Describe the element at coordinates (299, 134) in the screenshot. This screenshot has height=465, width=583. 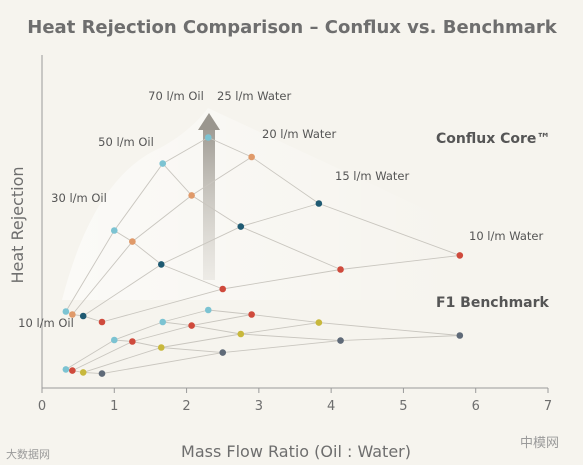
I see `water-label-20: 20 l/m Water` at that location.